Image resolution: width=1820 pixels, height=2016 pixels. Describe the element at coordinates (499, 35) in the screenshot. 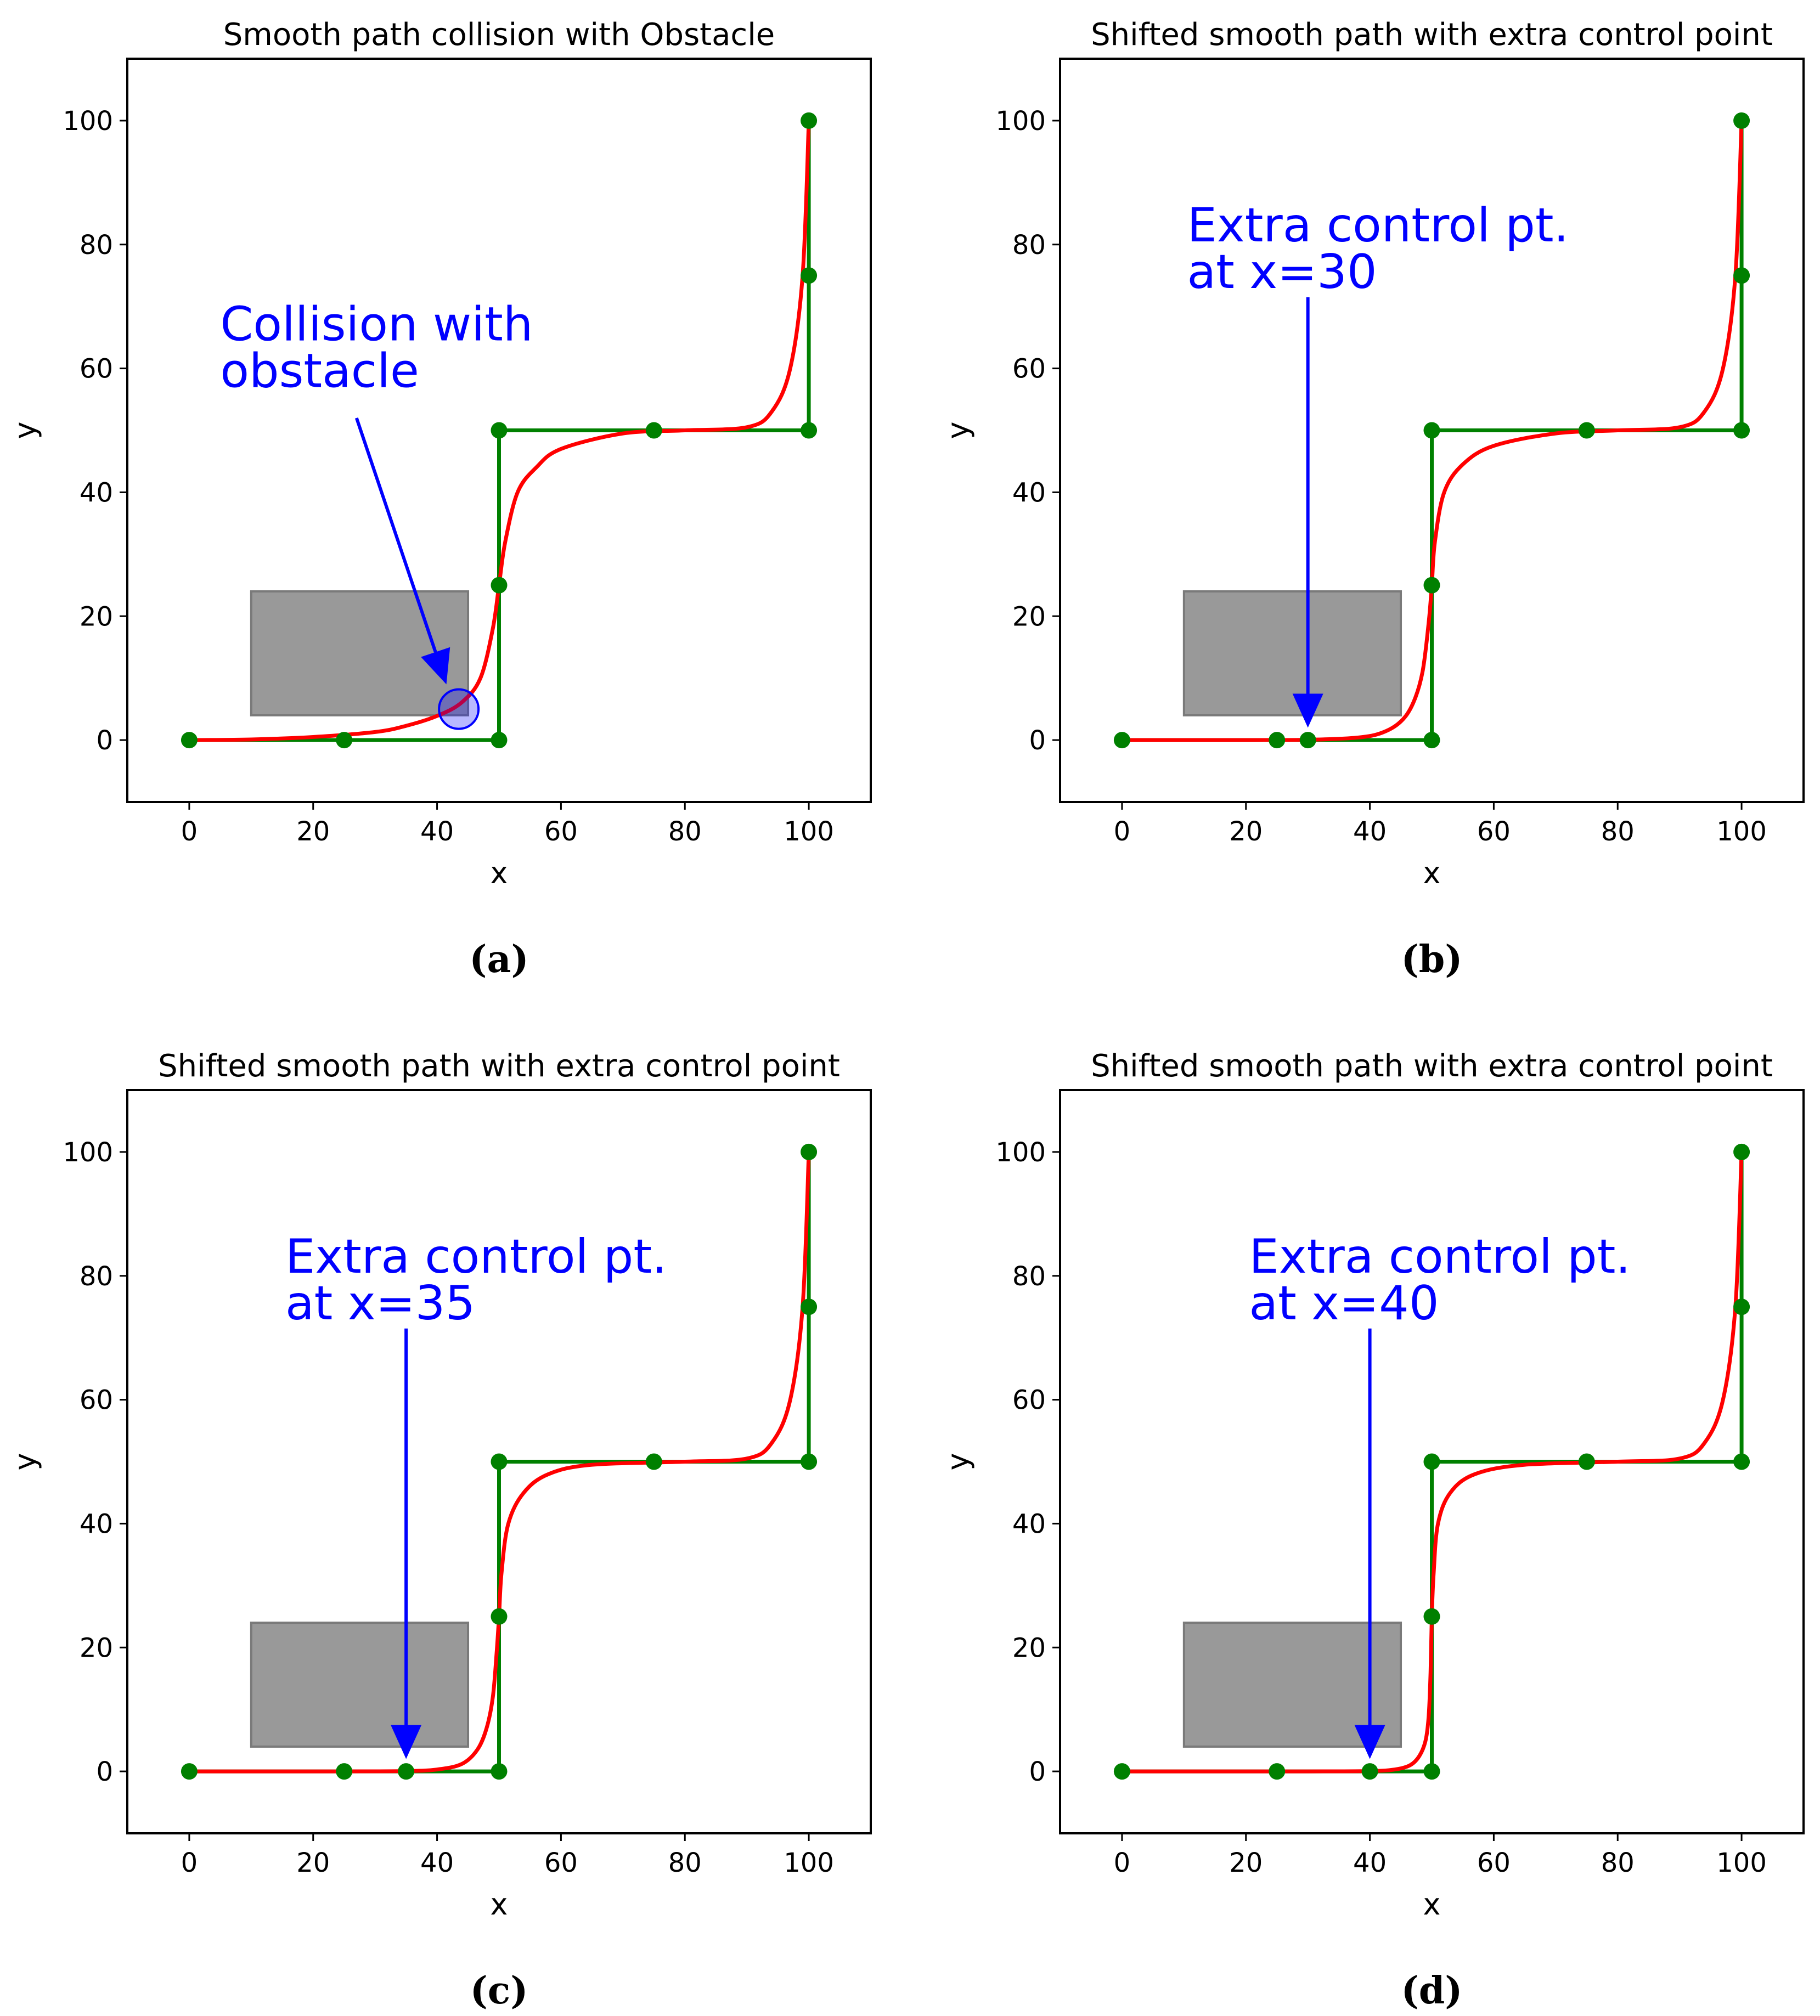

I see `chart-title: Smooth path collision with Obstacle` at that location.